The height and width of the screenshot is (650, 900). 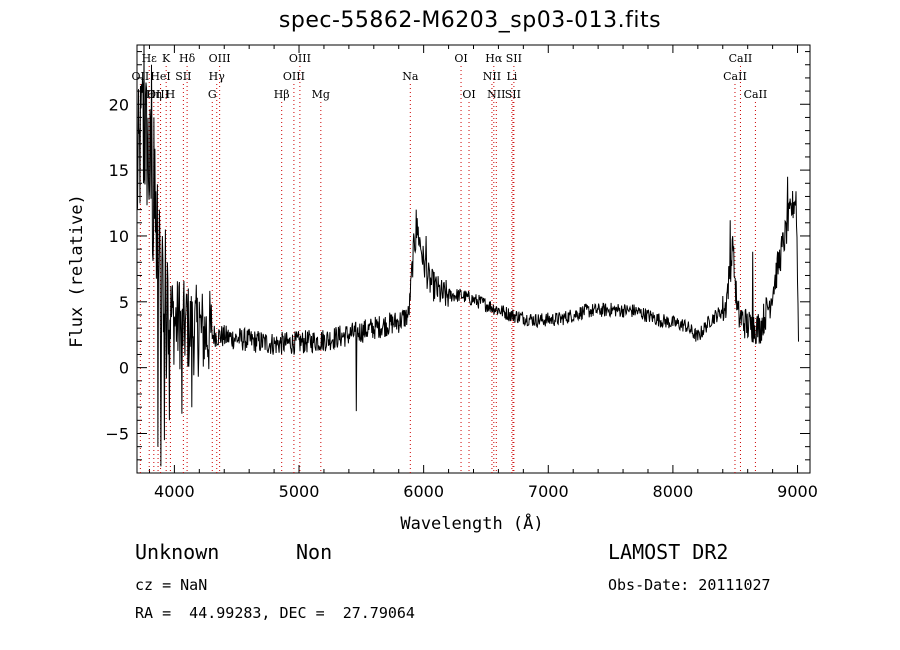 I want to click on y-tick-label: 20, so click(x=119, y=104).